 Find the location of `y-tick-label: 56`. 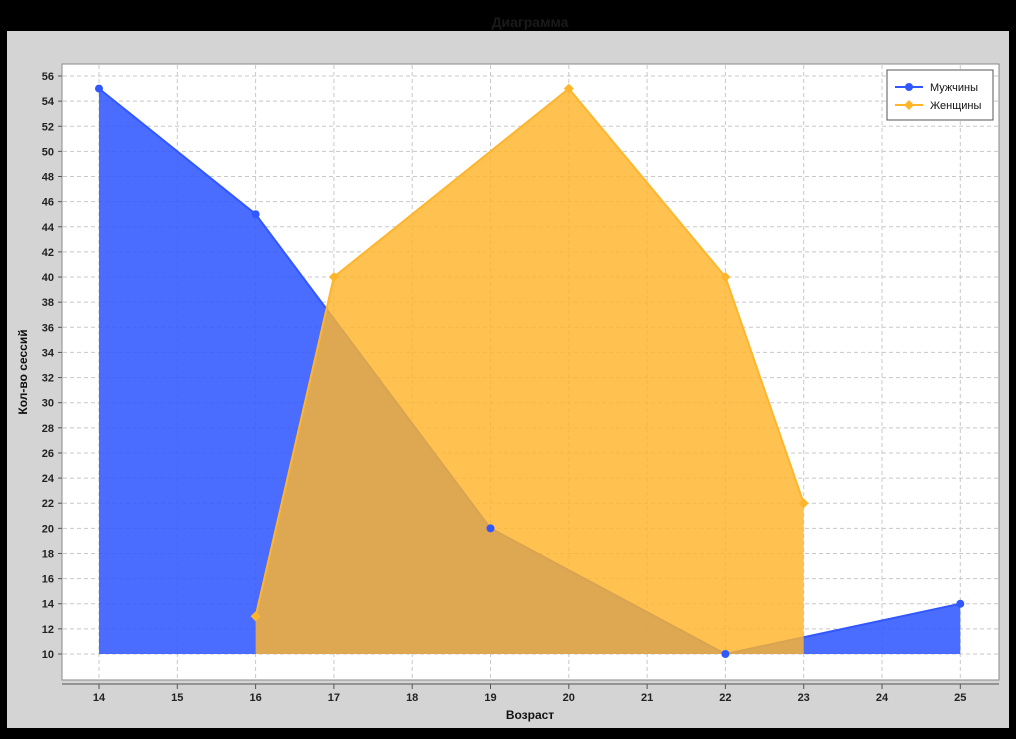

y-tick-label: 56 is located at coordinates (48, 77).